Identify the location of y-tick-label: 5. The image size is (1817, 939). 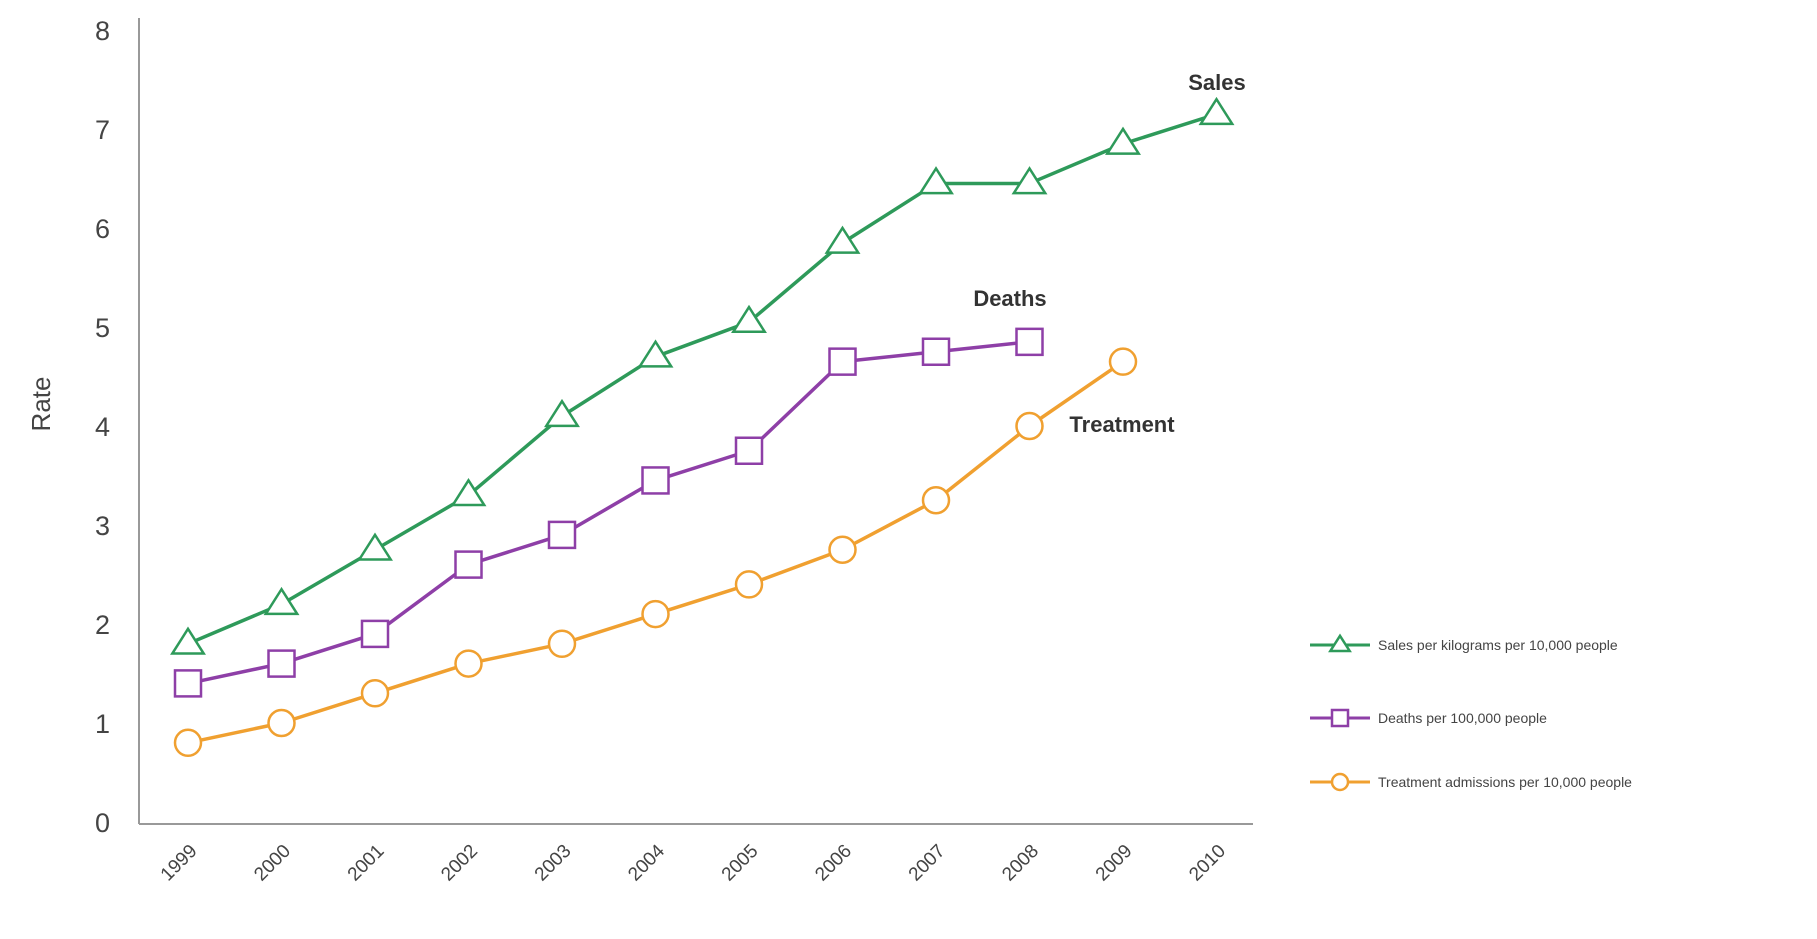
(102, 328).